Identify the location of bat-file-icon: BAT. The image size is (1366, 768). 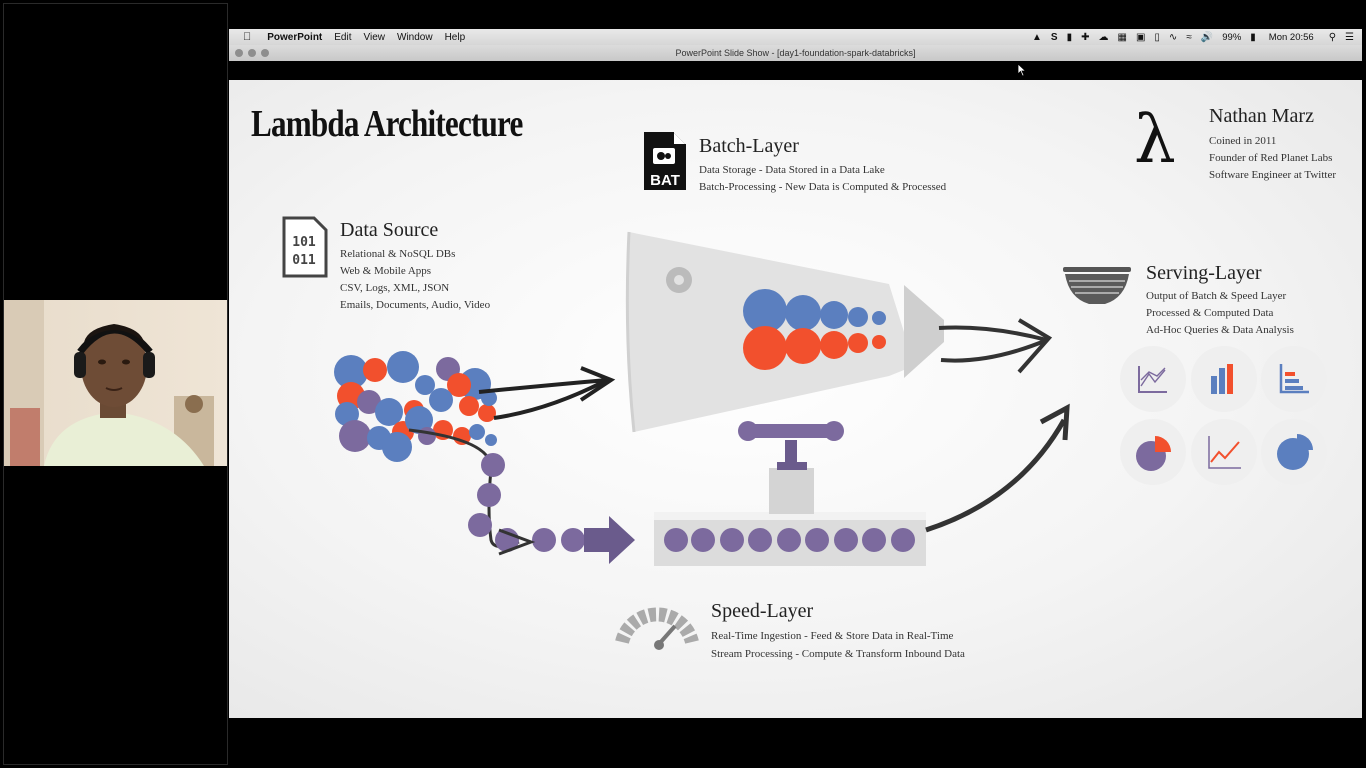
(665, 161).